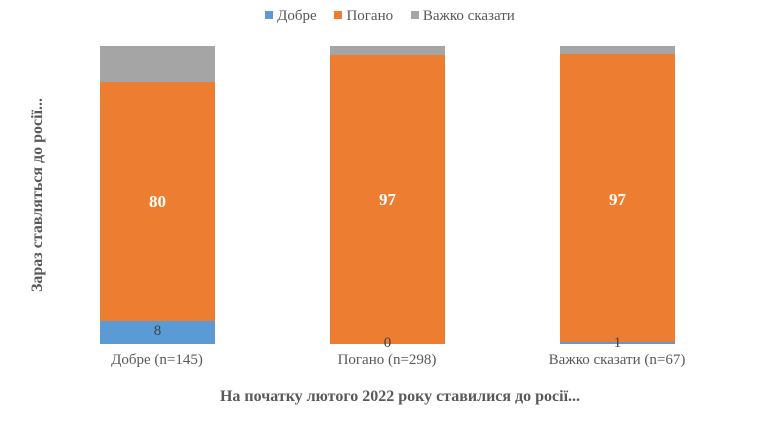  Describe the element at coordinates (297, 16) in the screenshot. I see `legend-label: Добре` at that location.